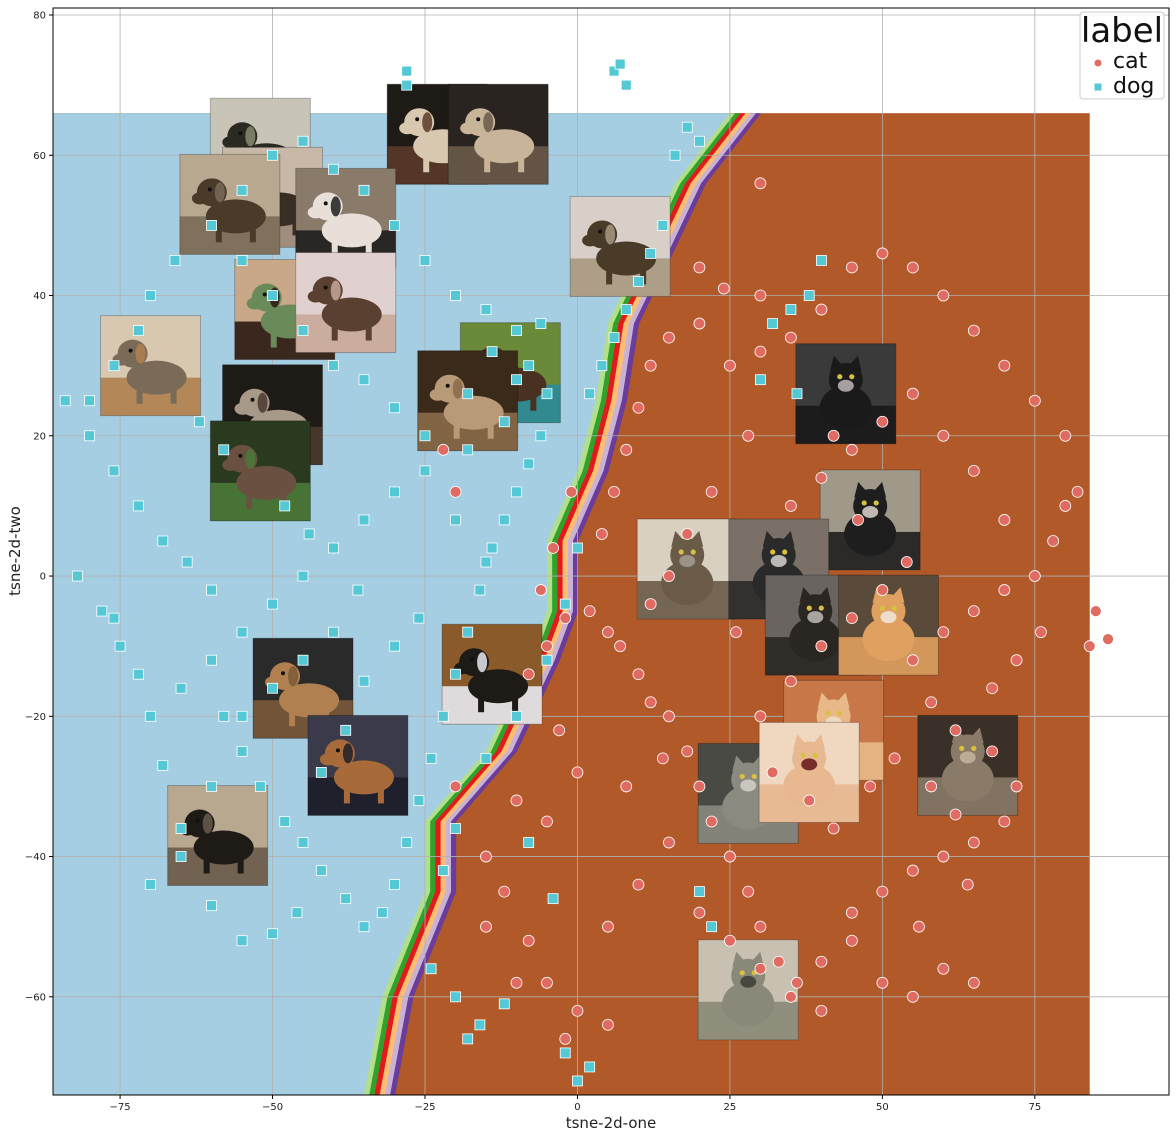 The image size is (1176, 1138). I want to click on legend: label cat dog, so click(1122, 55).